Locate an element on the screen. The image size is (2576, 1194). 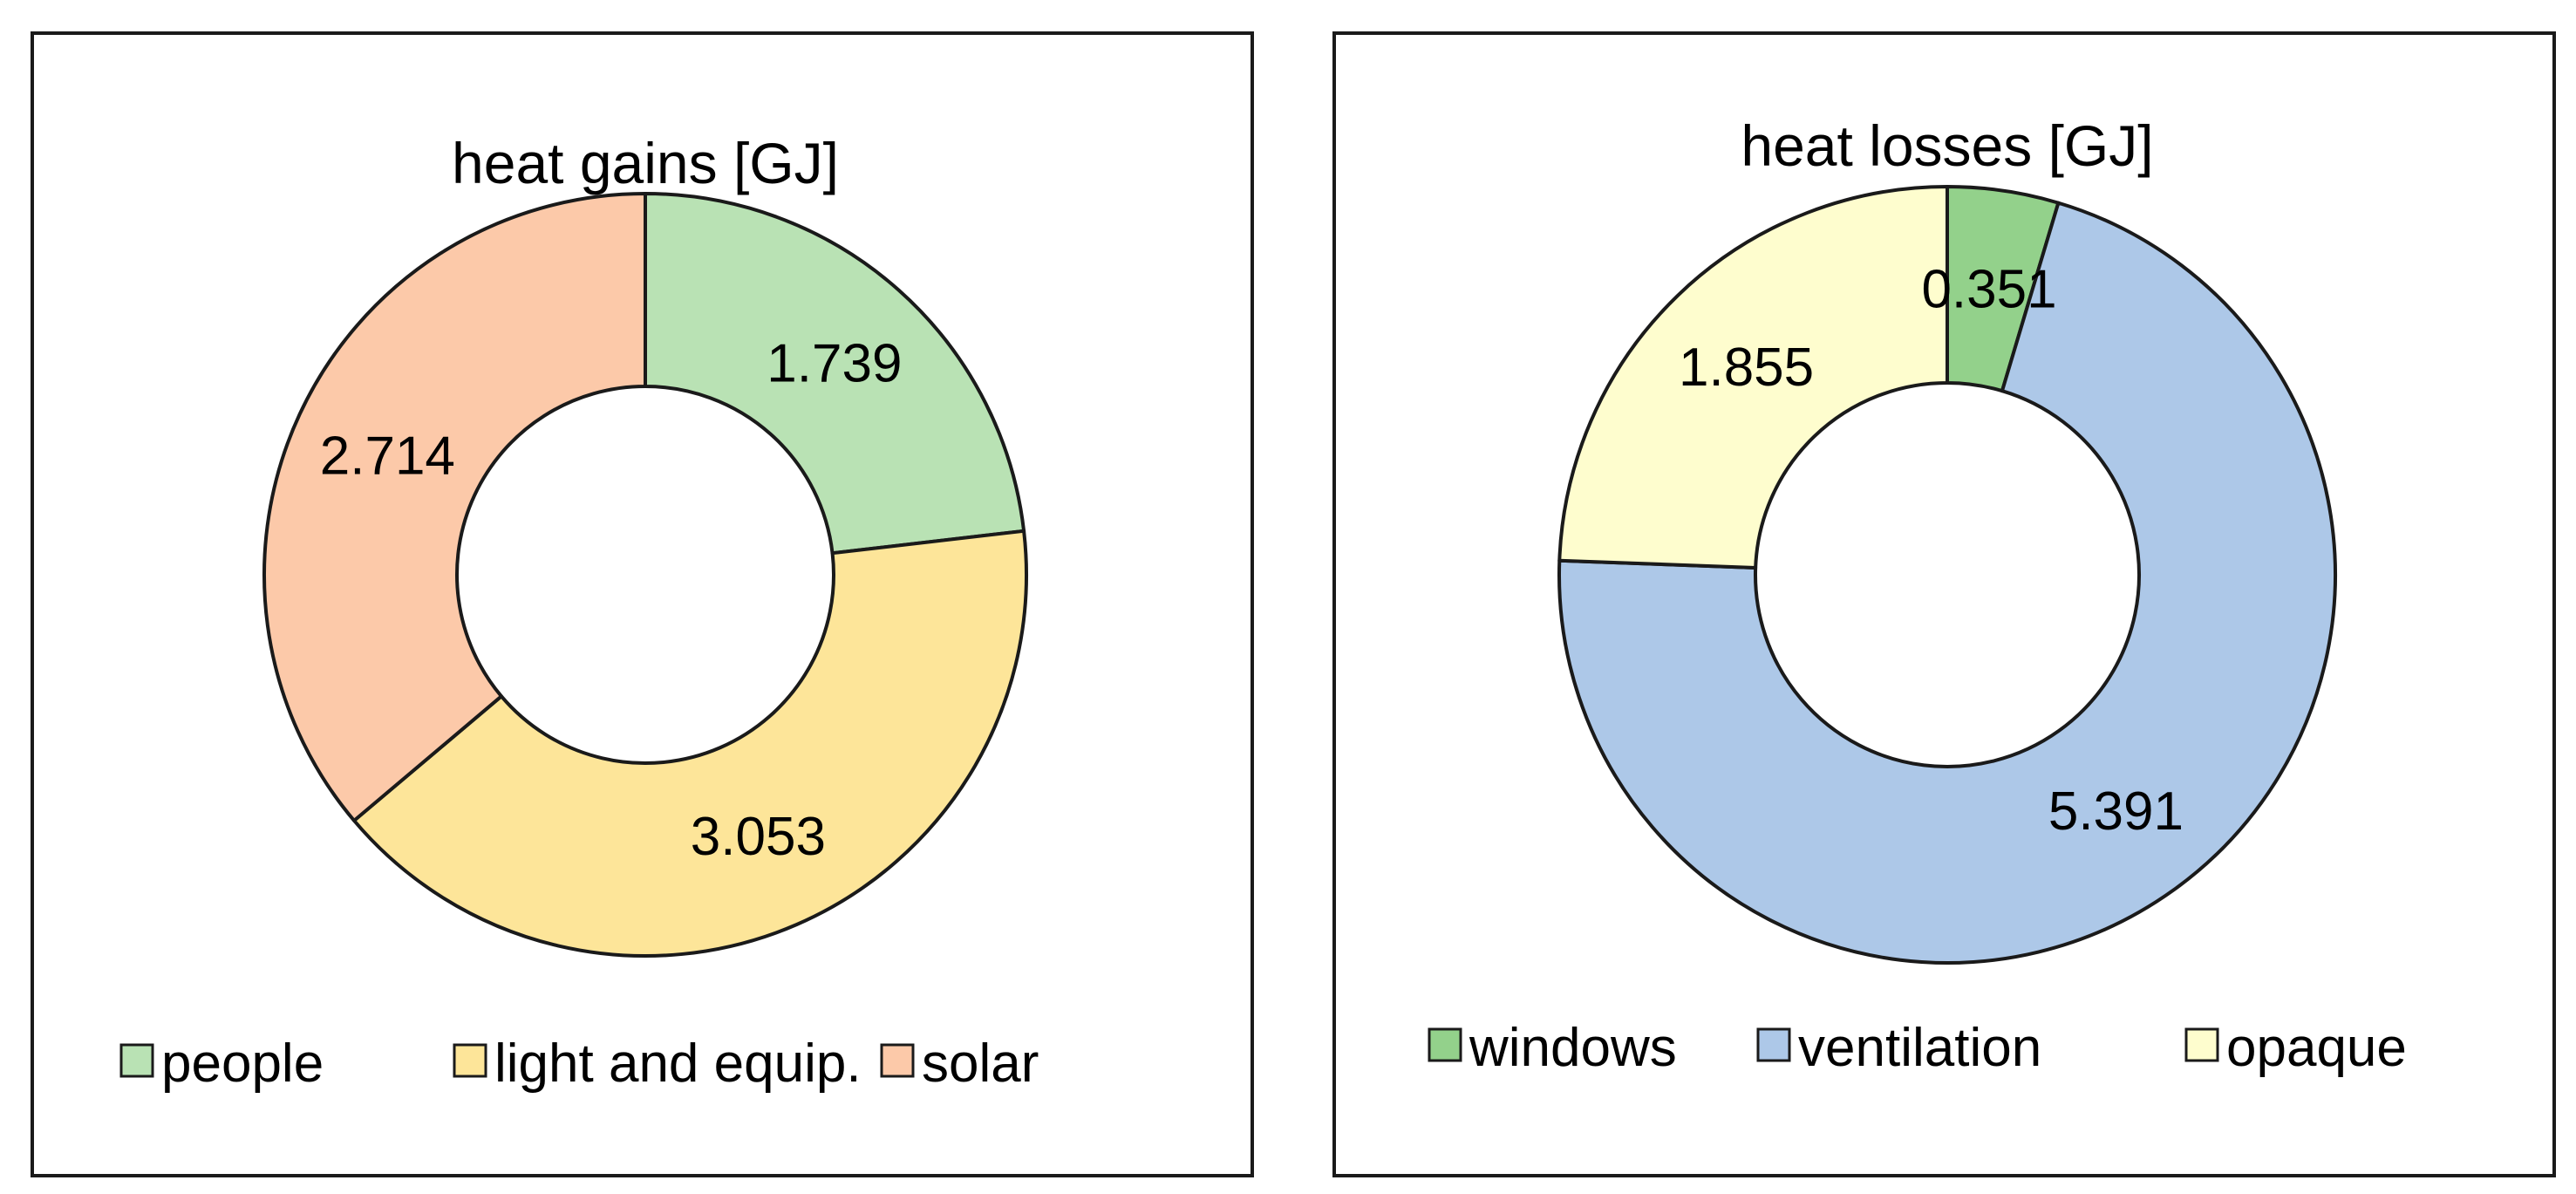
heat-losses-data-label-opaque: 1.855 is located at coordinates (1747, 368).